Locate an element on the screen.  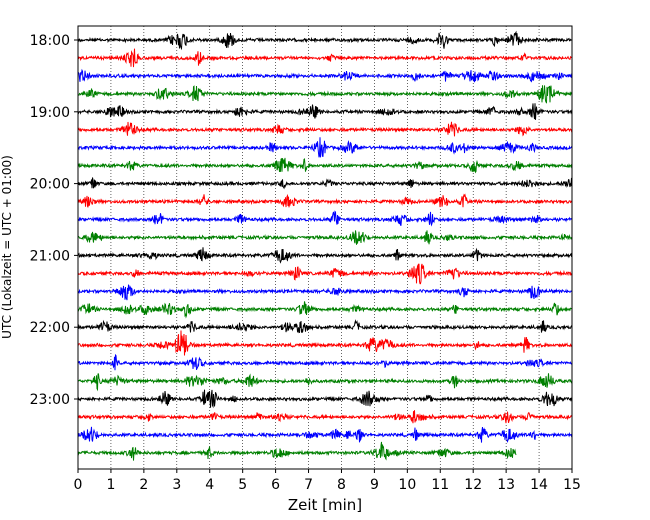
x-tick-label-15: 15 is located at coordinates (572, 485).